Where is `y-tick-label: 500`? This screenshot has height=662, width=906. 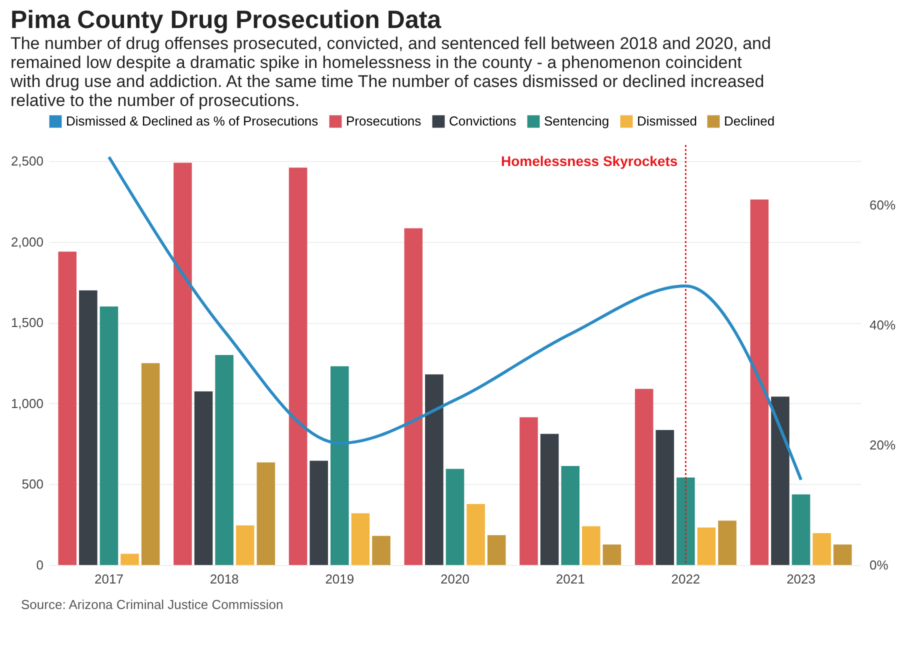
y-tick-label: 500 is located at coordinates (33, 484).